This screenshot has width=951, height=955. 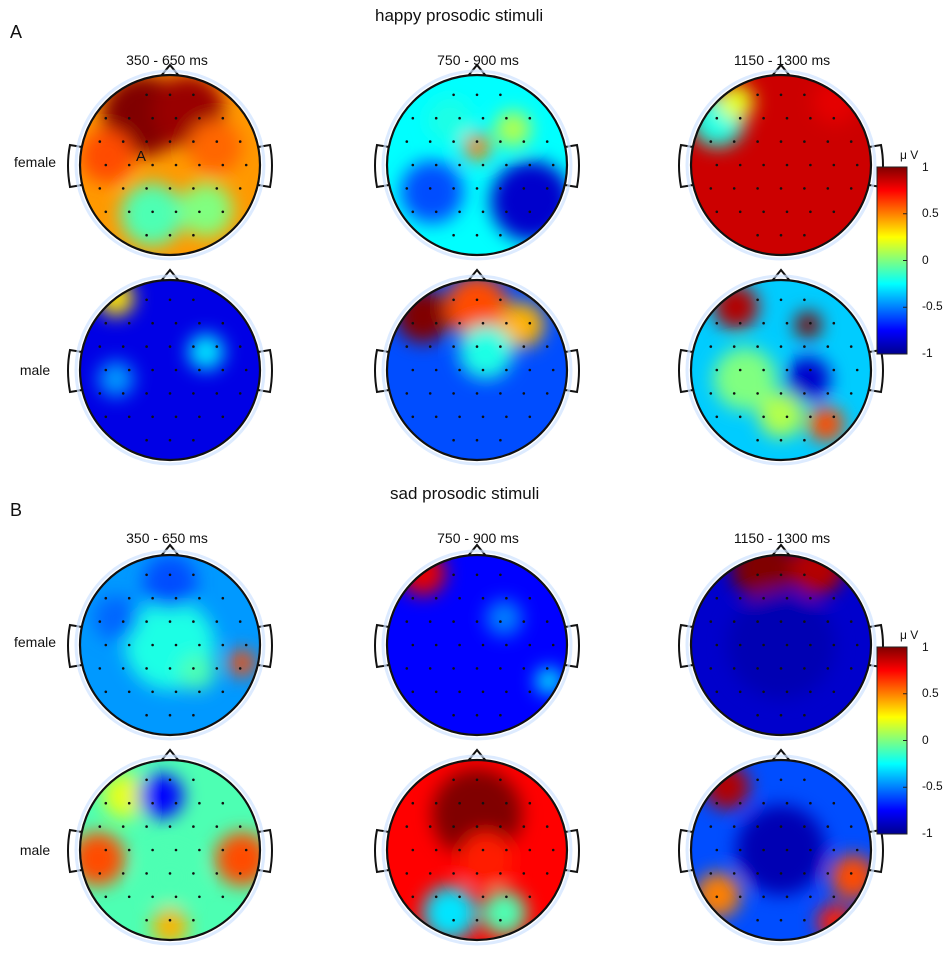 I want to click on colorbar-tick-a-3: 0, so click(x=925, y=260).